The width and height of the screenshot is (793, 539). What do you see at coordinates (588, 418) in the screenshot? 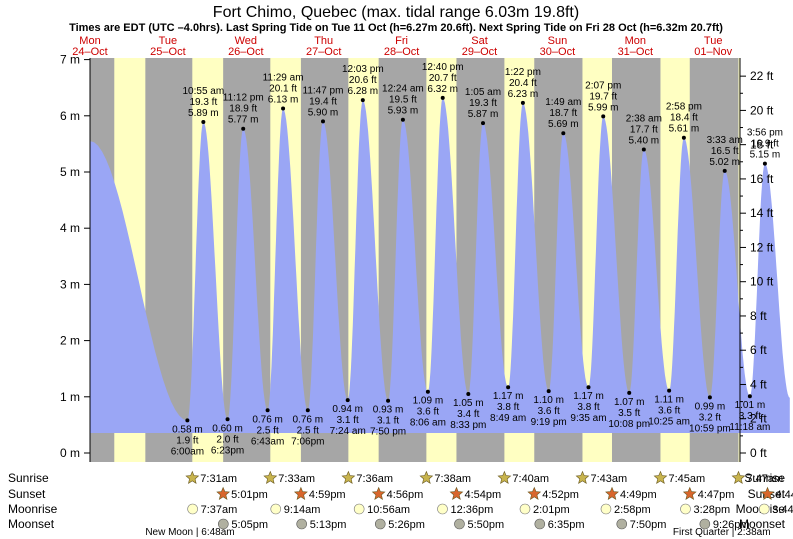
I see `tide-time-label: 9:35 am` at bounding box center [588, 418].